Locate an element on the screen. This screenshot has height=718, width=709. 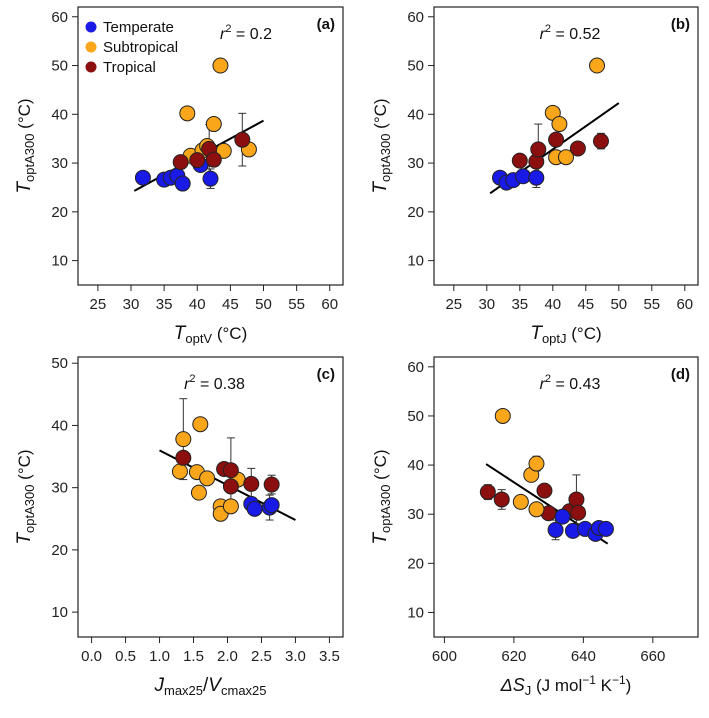
r-squared: r2 = 0.2 is located at coordinates (246, 33).